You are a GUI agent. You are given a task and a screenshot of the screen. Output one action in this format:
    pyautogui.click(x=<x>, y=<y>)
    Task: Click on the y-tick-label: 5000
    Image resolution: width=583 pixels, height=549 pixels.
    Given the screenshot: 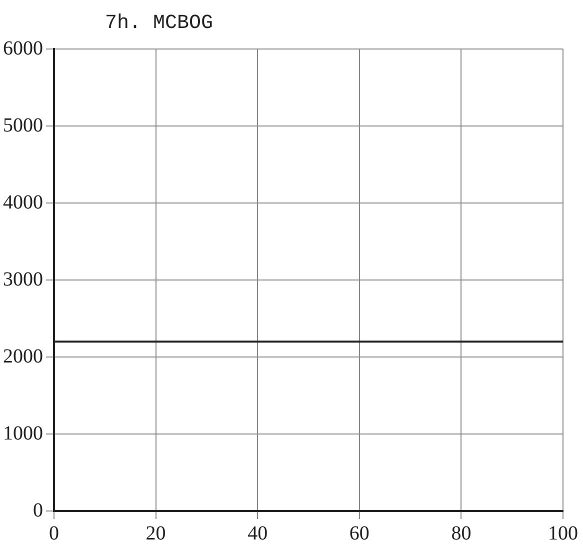 What is the action you would take?
    pyautogui.click(x=23, y=125)
    